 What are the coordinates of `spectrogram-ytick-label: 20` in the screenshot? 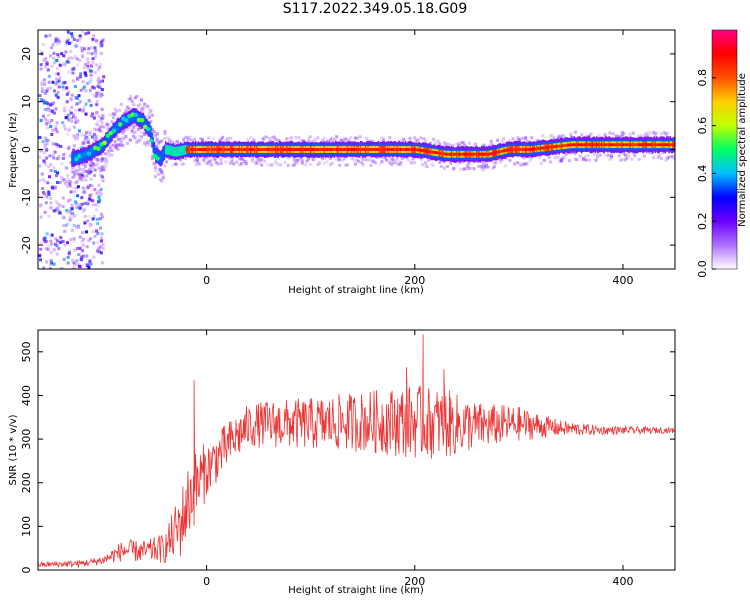 It's located at (26, 54).